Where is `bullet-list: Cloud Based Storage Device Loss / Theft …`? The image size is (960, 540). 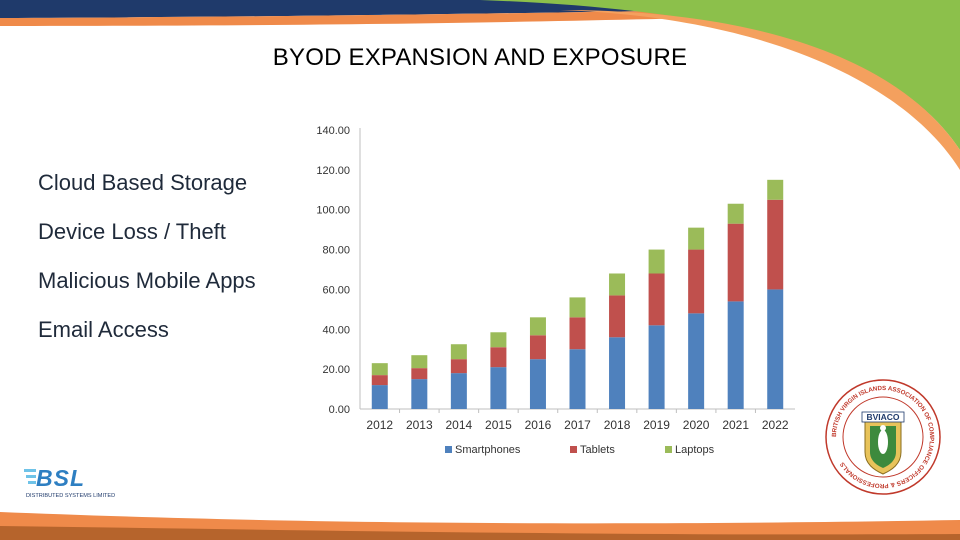 bullet-list: Cloud Based Storage Device Loss / Theft … is located at coordinates (147, 268).